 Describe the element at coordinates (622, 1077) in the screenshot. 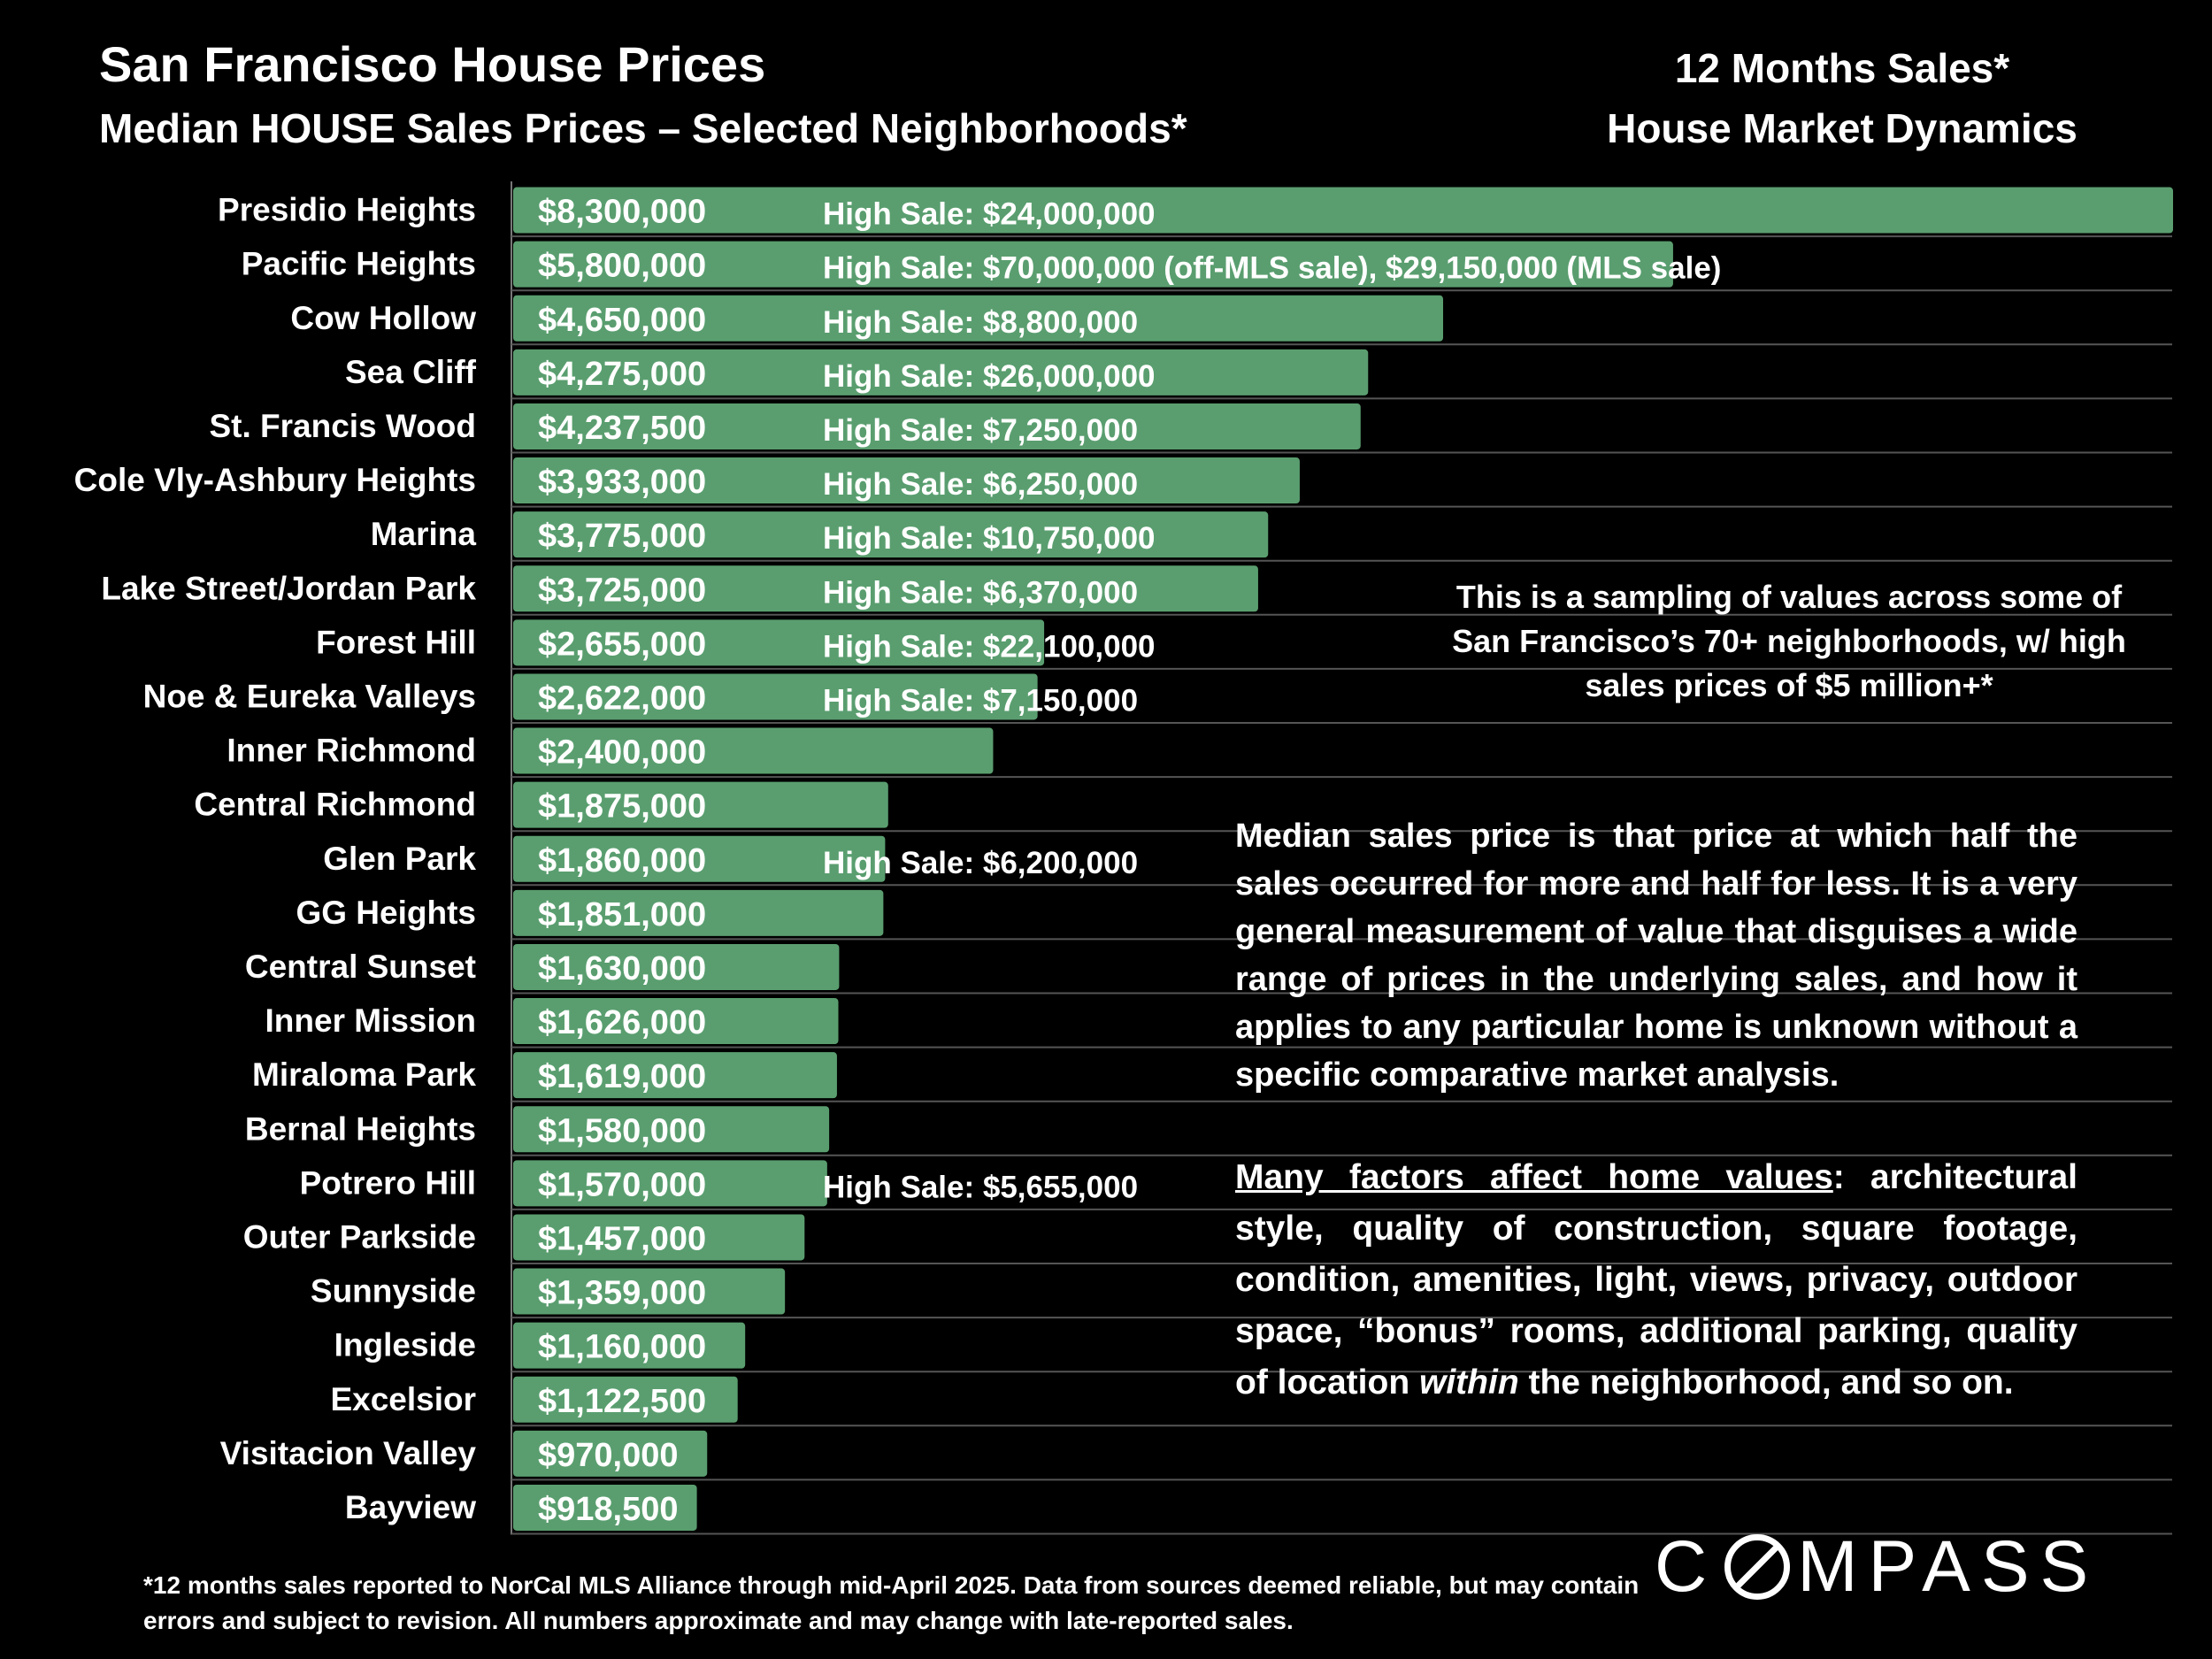

I see `value-label: $1,619,000` at that location.